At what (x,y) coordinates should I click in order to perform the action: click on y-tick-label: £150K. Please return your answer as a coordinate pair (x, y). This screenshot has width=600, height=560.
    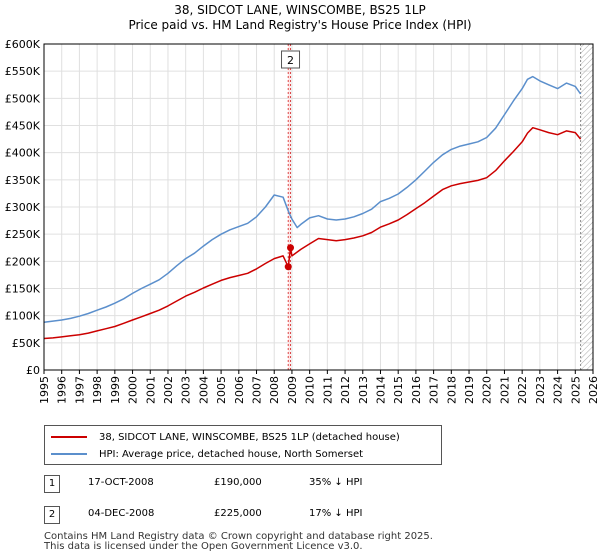
    Looking at the image, I should click on (23, 289).